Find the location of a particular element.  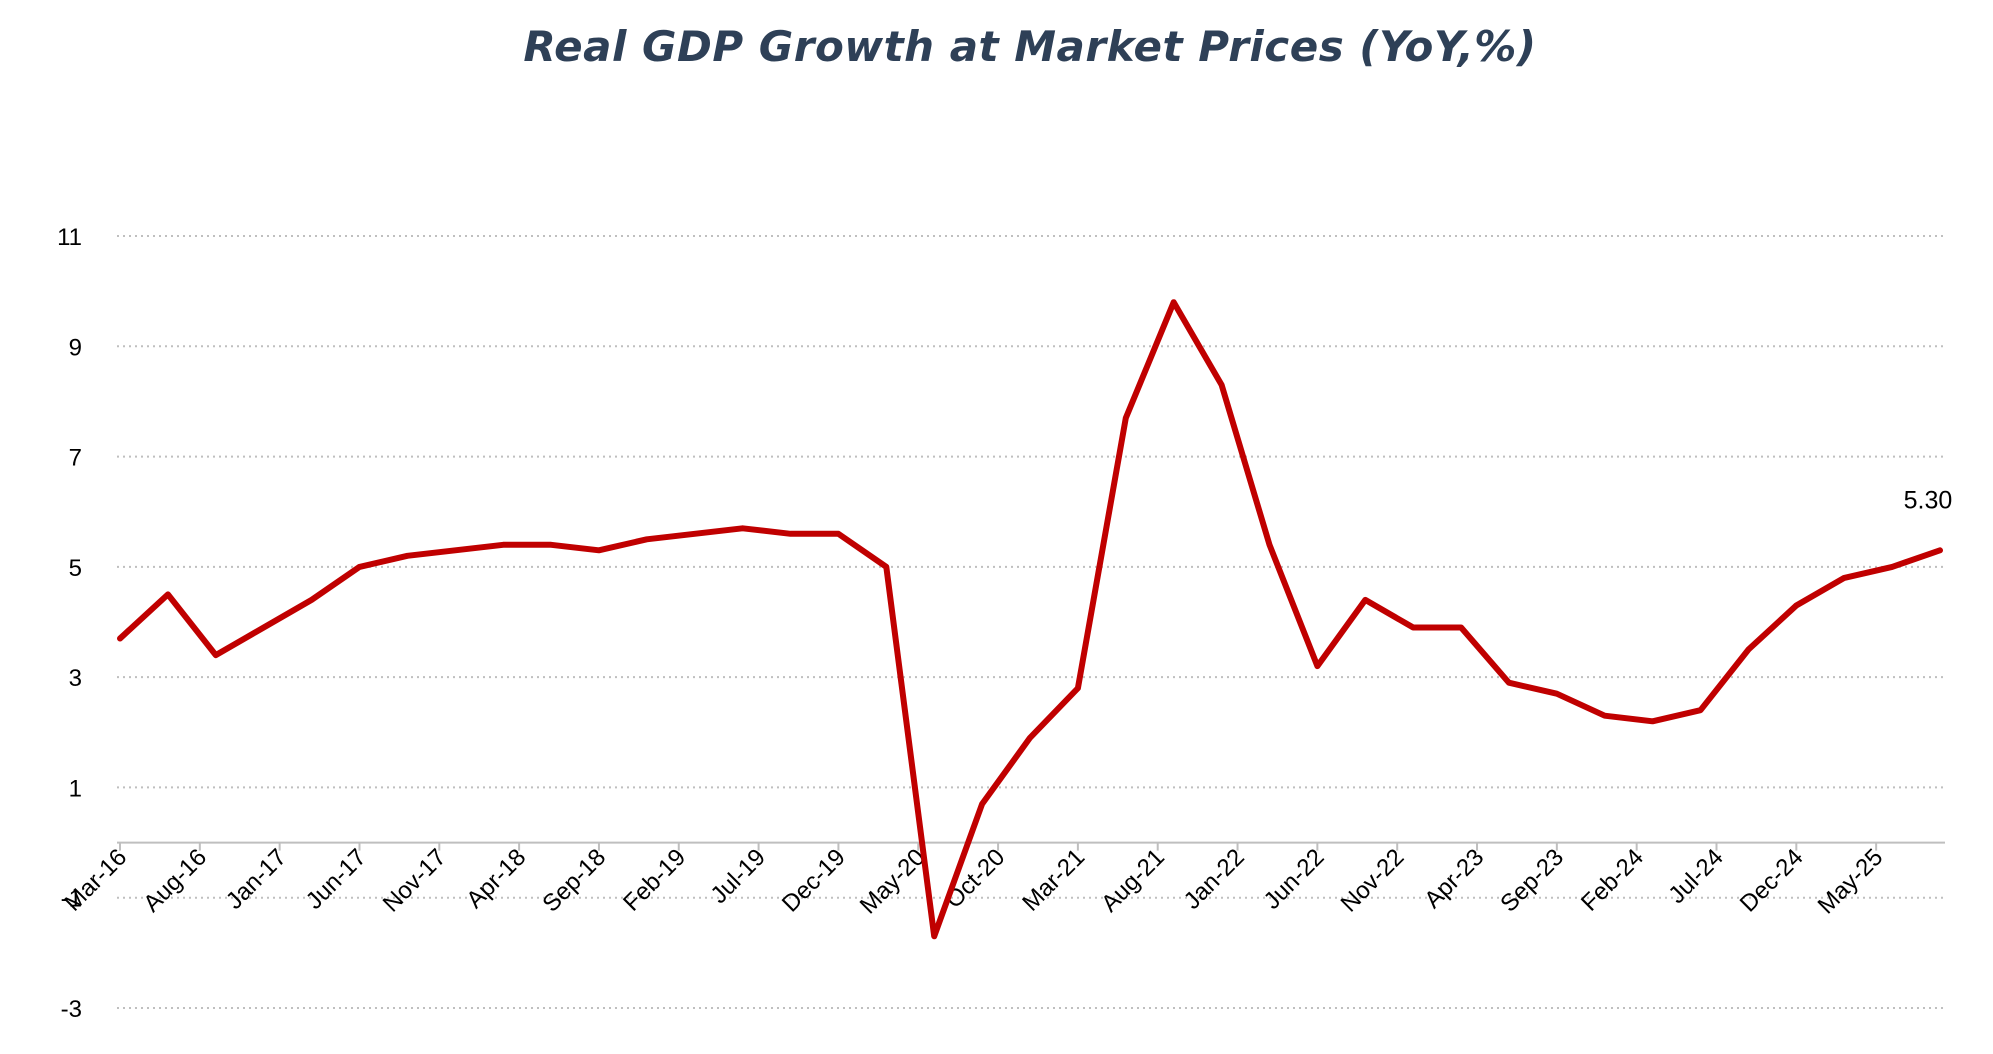

data-labels: 5.30 is located at coordinates (1928, 500).